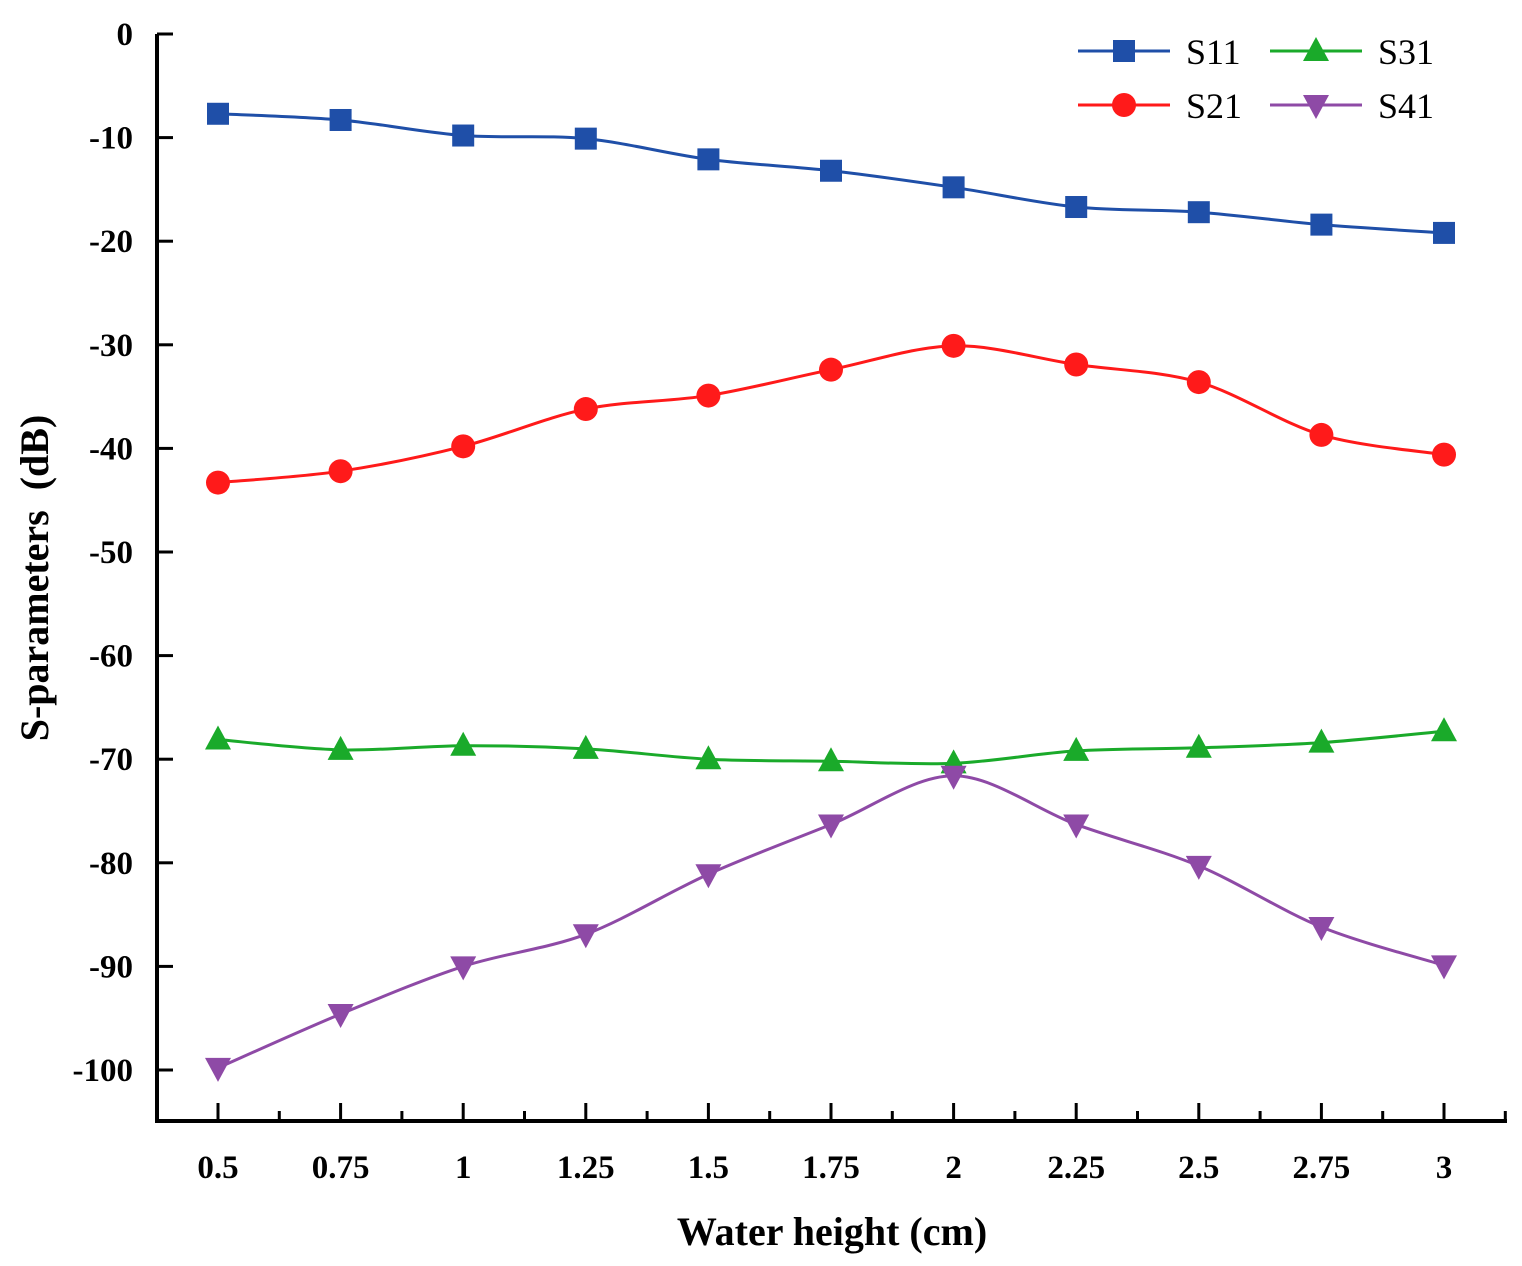  Describe the element at coordinates (1444, 1168) in the screenshot. I see `x-tick-label: 3` at that location.